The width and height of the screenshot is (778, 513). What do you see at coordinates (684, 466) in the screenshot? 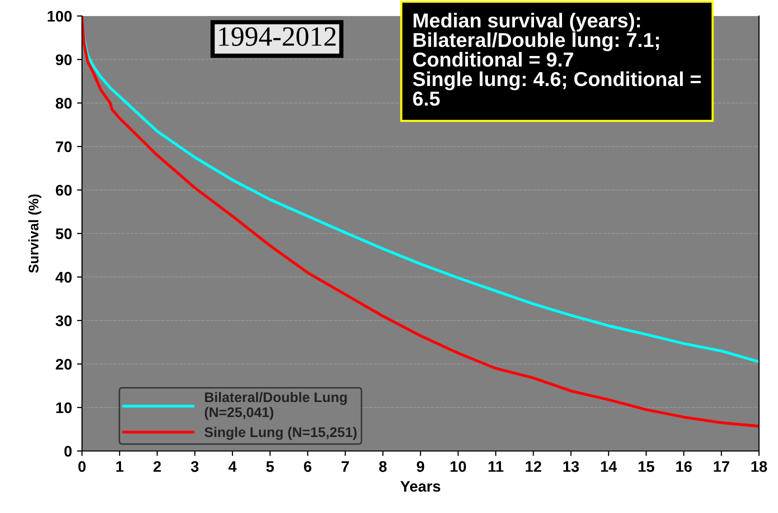
I see `x-tick-label: 16` at bounding box center [684, 466].